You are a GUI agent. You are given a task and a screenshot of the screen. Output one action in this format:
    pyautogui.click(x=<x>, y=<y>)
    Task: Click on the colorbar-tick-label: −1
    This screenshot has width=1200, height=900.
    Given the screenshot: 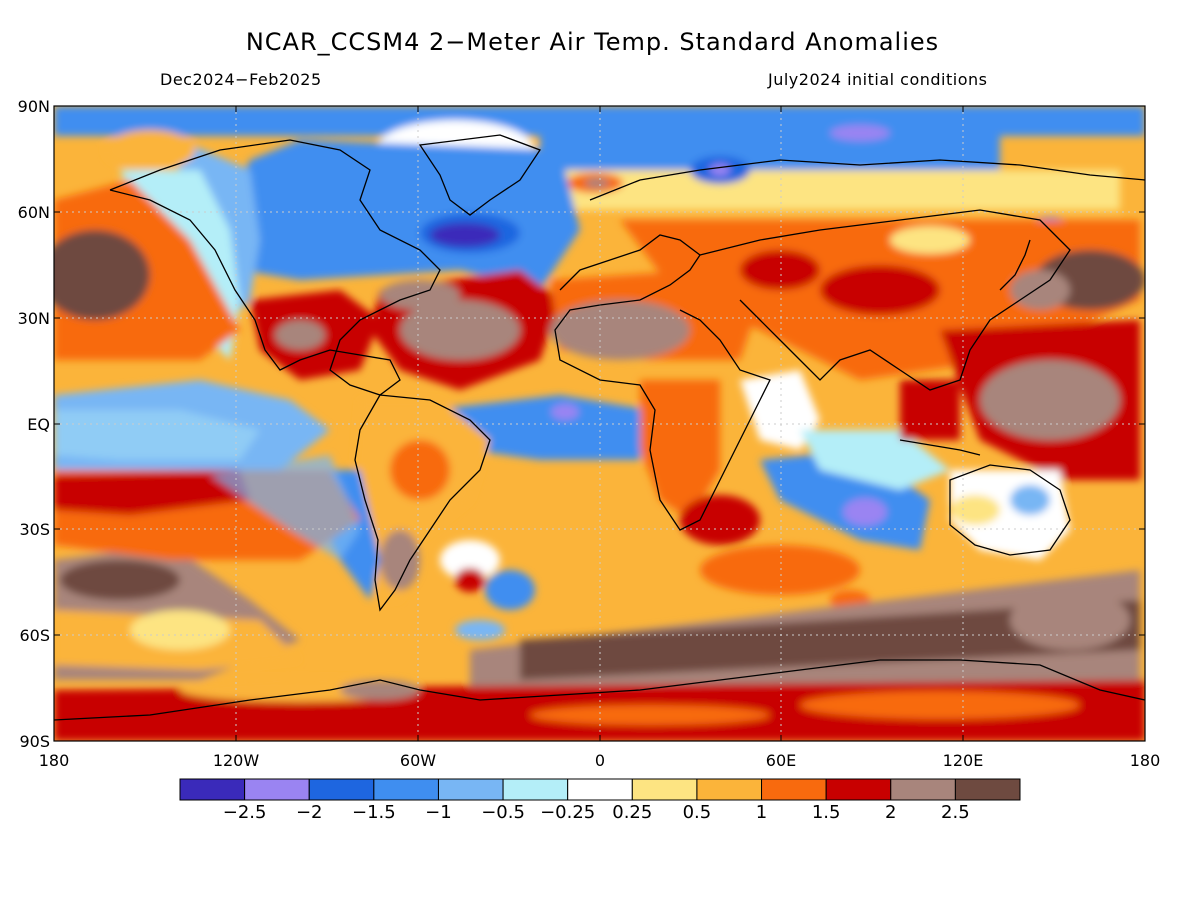 What is the action you would take?
    pyautogui.click(x=438, y=812)
    